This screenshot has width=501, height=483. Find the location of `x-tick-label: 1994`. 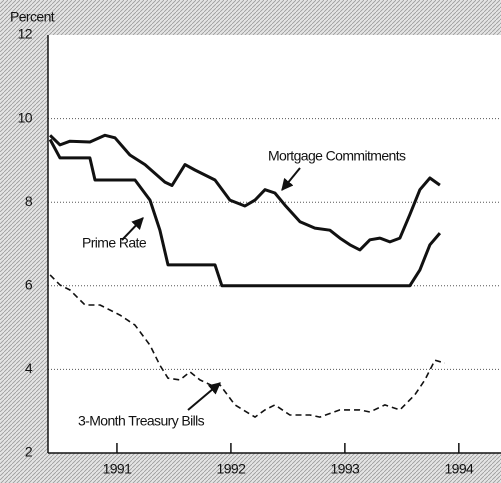

x-tick-label: 1994 is located at coordinates (459, 469).